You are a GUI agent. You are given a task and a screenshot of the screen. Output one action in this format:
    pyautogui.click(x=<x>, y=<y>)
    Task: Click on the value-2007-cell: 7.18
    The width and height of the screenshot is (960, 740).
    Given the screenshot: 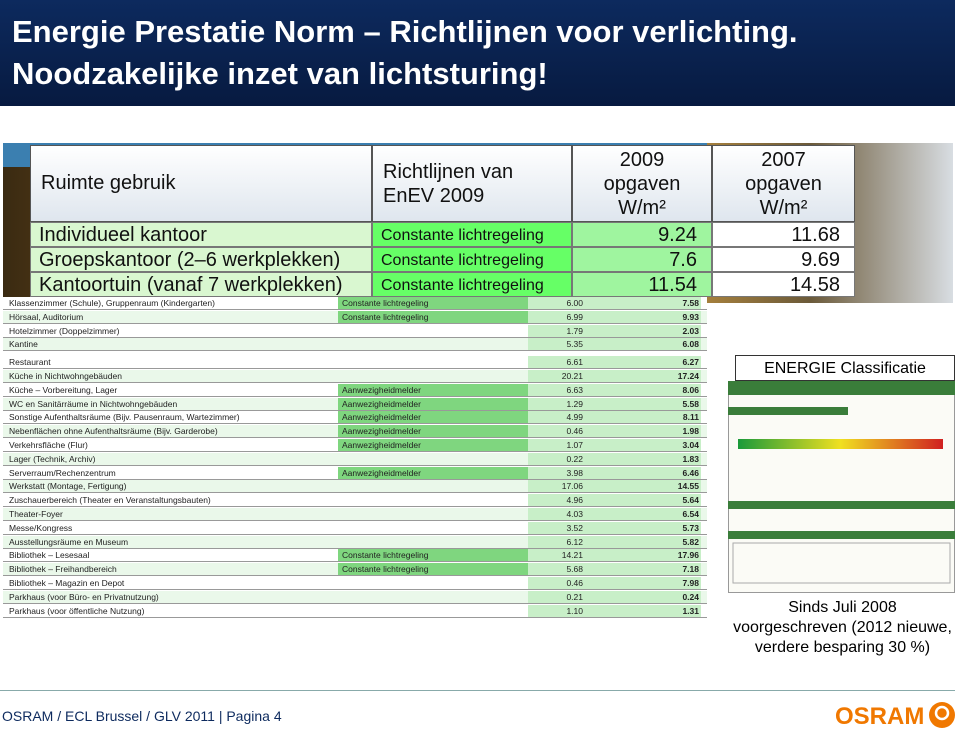 What is the action you would take?
    pyautogui.click(x=642, y=569)
    